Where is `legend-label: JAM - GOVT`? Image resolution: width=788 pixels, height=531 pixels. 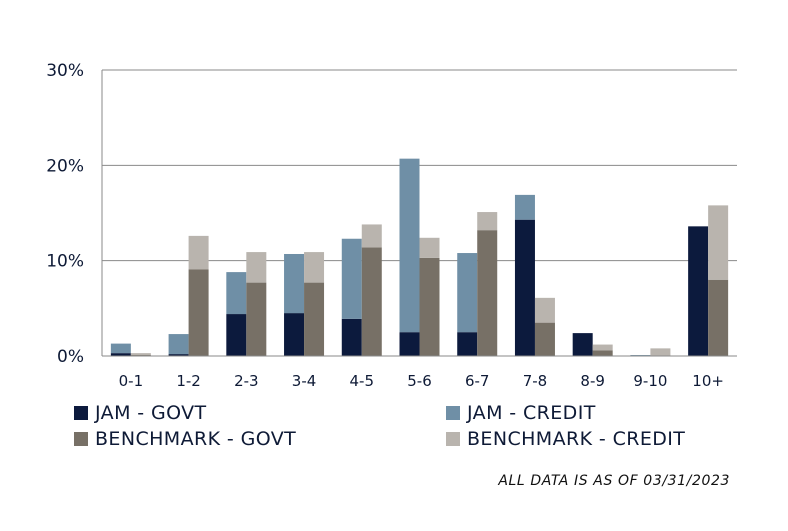 legend-label: JAM - GOVT is located at coordinates (151, 413).